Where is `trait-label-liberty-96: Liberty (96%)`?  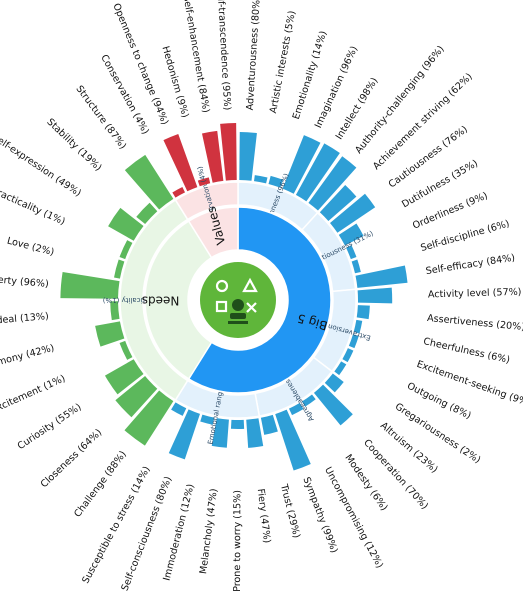 trait-label-liberty-96: Liberty (96%) is located at coordinates (24, 282).